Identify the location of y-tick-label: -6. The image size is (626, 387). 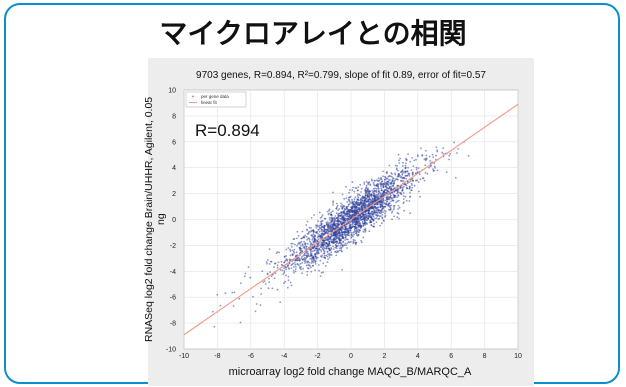
(173, 298).